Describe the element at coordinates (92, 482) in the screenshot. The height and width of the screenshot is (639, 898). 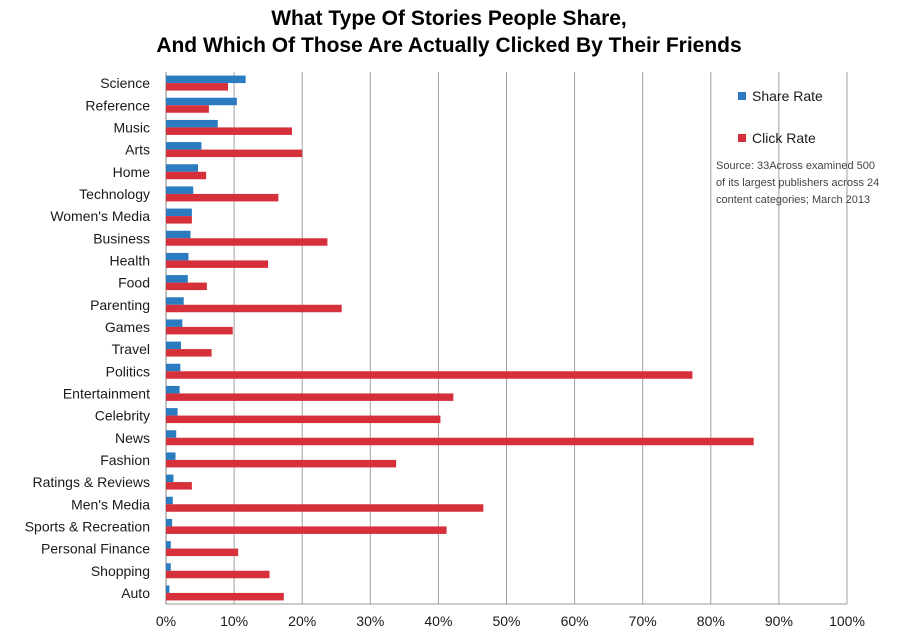
I see `category-label: Ratings & Reviews` at that location.